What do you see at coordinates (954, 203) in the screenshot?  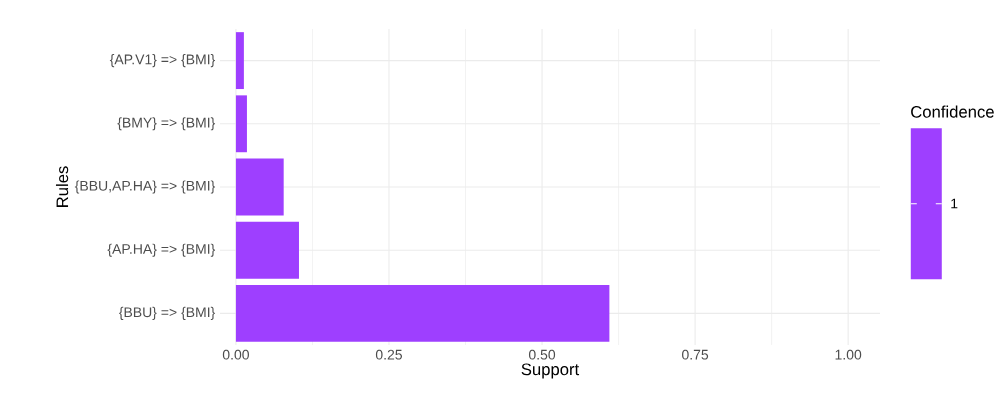 I see `text: 1` at bounding box center [954, 203].